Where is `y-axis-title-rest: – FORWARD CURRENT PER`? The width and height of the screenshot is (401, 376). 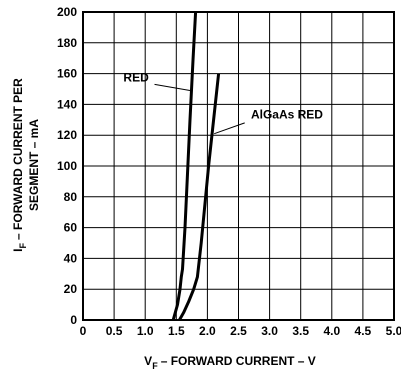
y-axis-title-rest: – FORWARD CURRENT PER is located at coordinates (18, 159).